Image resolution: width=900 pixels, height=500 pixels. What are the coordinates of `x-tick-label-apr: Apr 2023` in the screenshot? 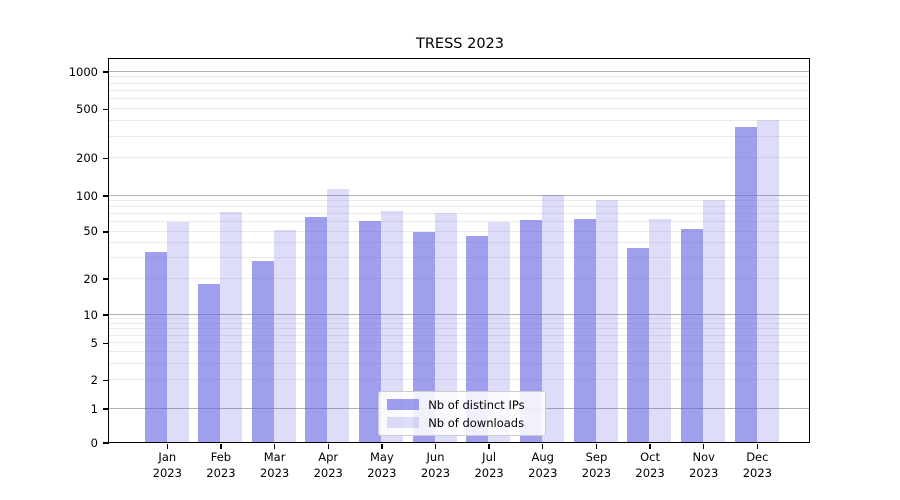 It's located at (328, 465).